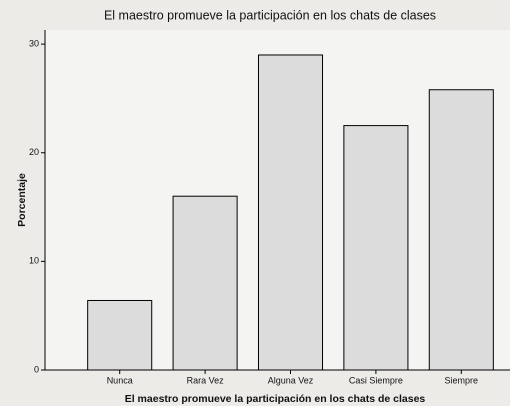 This screenshot has width=510, height=406. Describe the element at coordinates (34, 261) in the screenshot. I see `y-tick-label: 10` at that location.